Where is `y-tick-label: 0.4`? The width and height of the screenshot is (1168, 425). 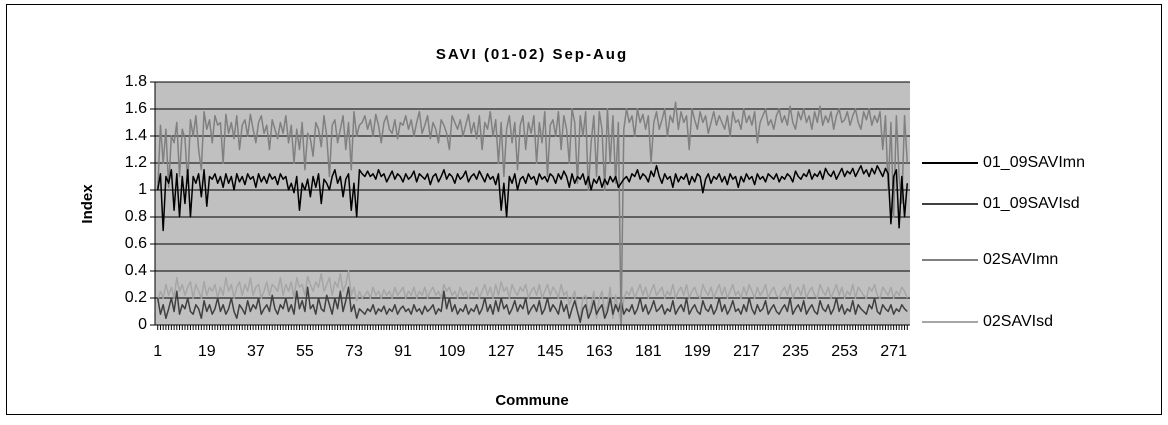 y-tick-label: 0.4 is located at coordinates (136, 270).